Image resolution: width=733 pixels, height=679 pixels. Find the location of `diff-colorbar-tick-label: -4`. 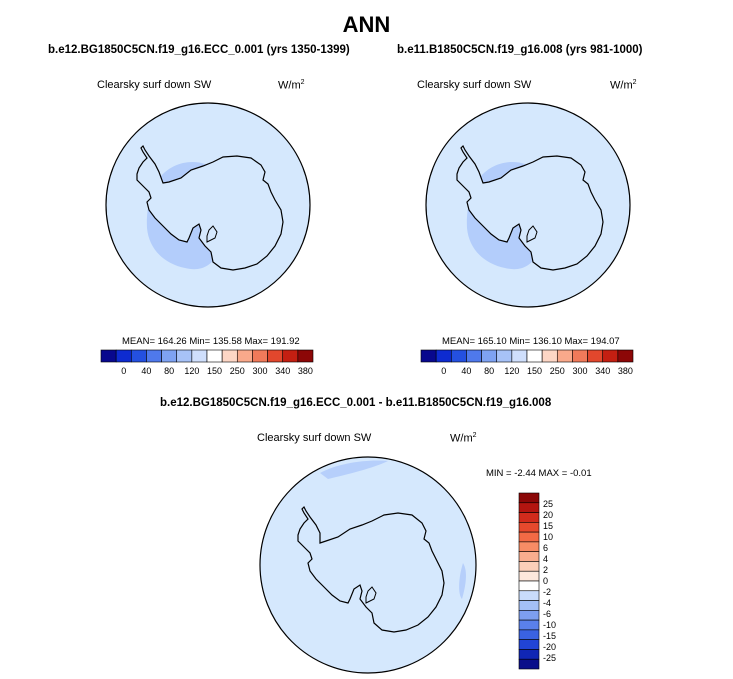

diff-colorbar-tick-label: -4 is located at coordinates (547, 603).